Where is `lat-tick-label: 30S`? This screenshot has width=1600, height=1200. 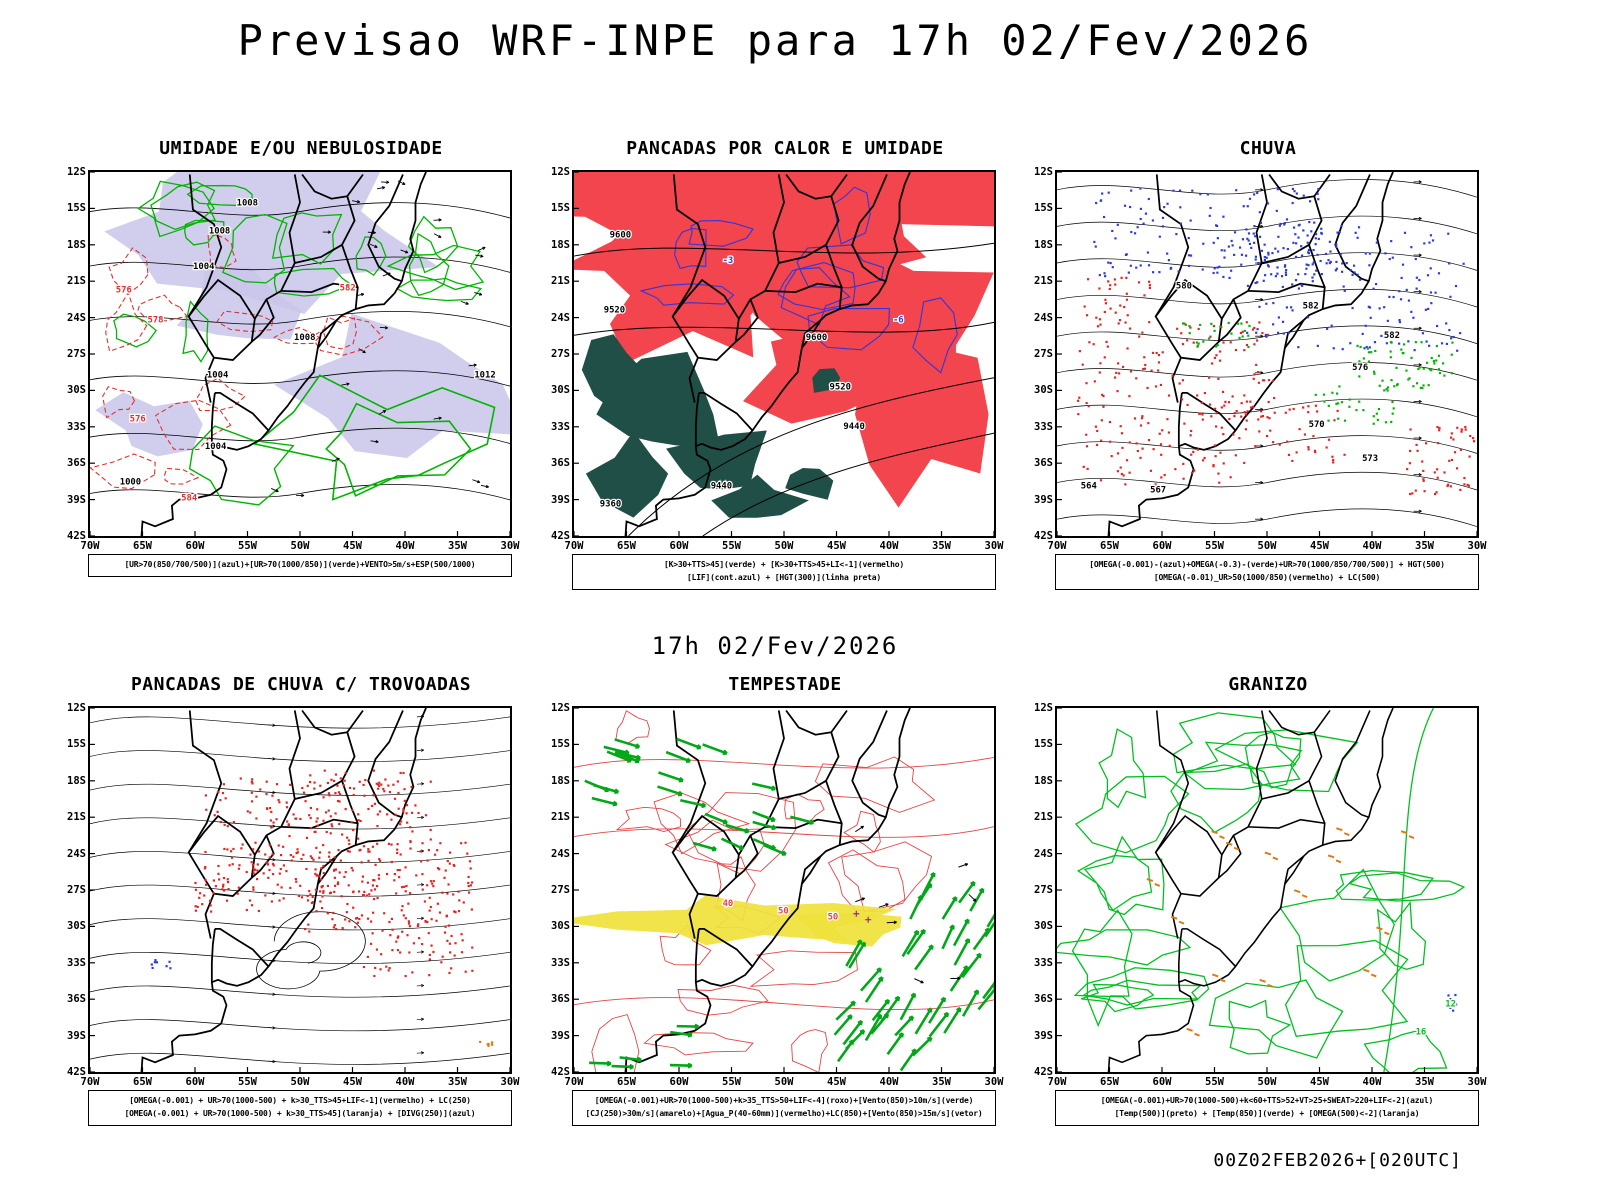
lat-tick-label: 30S is located at coordinates (1043, 390).